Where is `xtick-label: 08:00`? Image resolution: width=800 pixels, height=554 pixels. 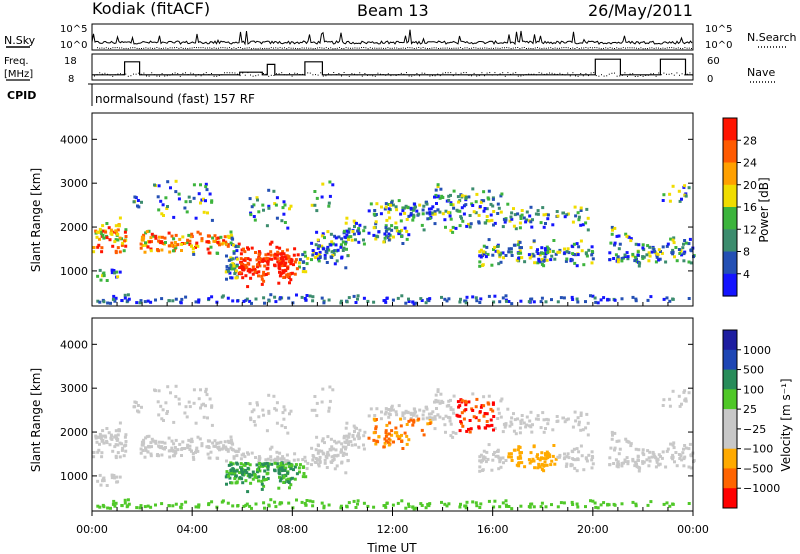 xtick-label: 08:00 is located at coordinates (292, 529).